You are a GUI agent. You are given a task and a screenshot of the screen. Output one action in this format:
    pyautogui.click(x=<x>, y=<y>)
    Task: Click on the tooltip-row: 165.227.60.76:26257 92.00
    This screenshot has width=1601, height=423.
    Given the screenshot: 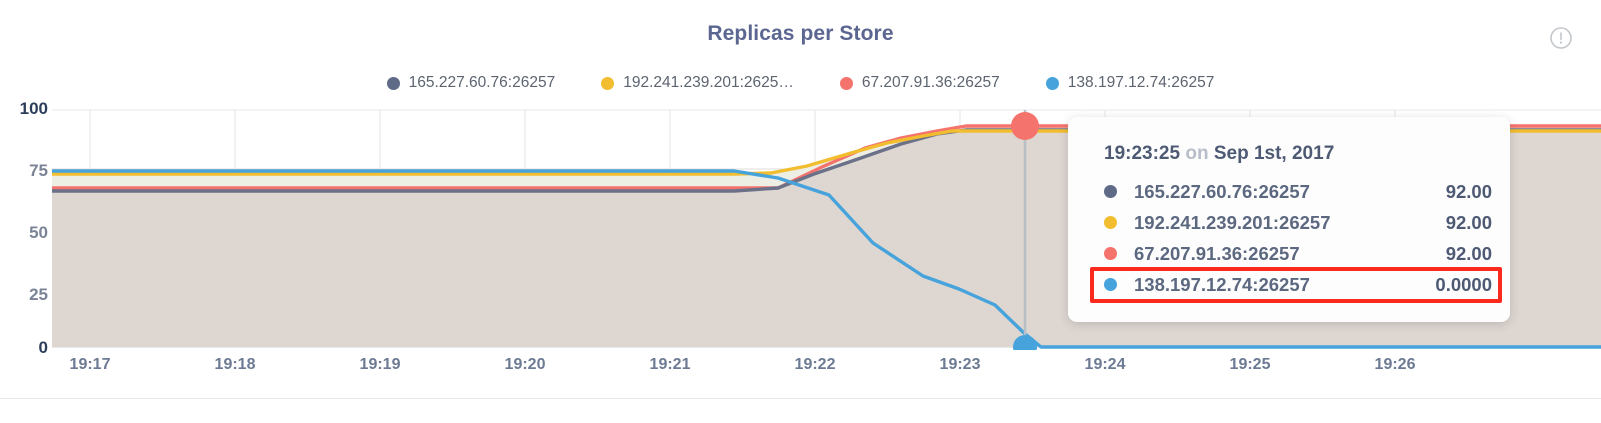 What is the action you would take?
    pyautogui.click(x=1289, y=191)
    